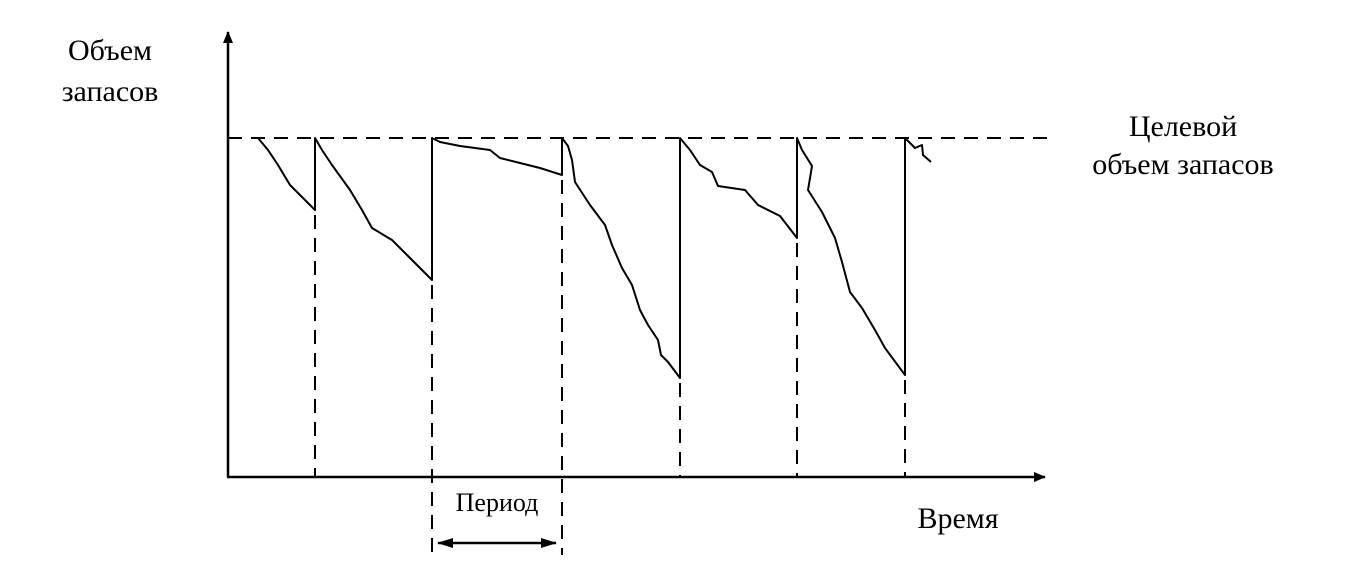 The height and width of the screenshot is (586, 1367). Describe the element at coordinates (110, 91) in the screenshot. I see `y-label: запасов` at that location.